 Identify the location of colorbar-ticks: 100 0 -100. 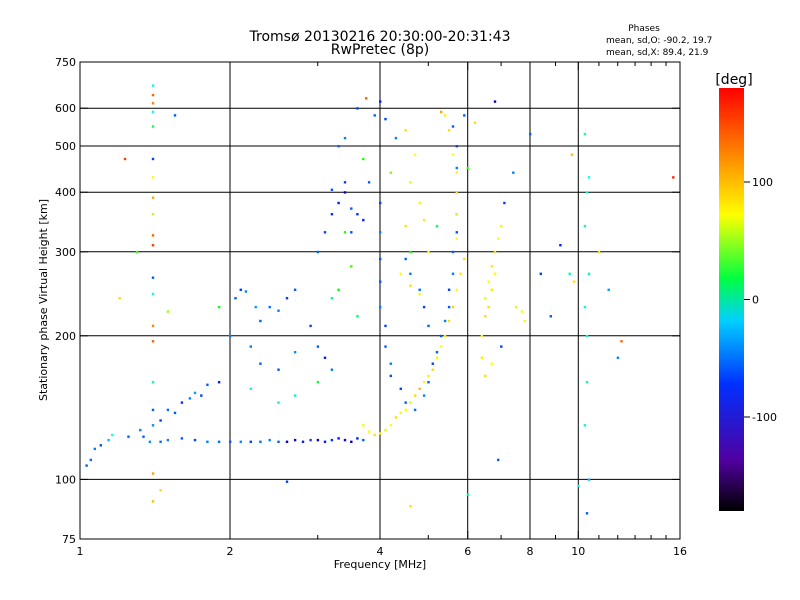
(760, 300).